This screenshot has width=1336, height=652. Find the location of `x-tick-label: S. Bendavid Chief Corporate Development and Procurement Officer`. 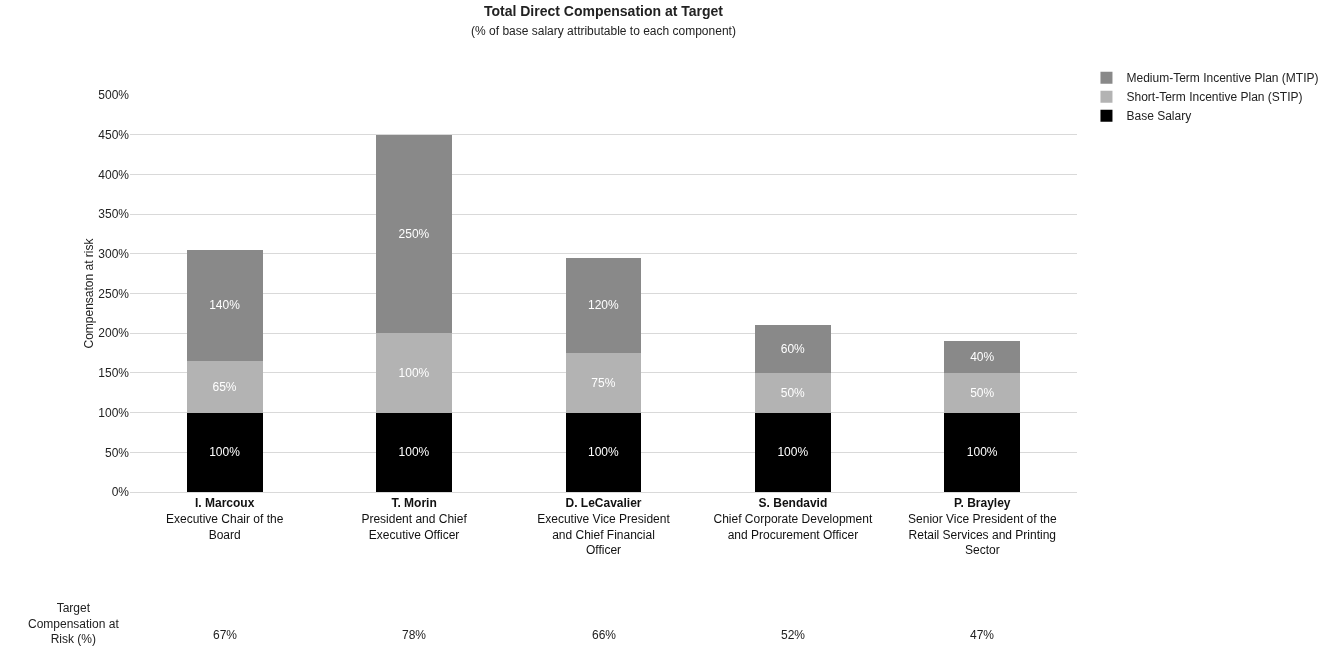

x-tick-label: S. Bendavid Chief Corporate Development and Procurement Officer is located at coordinates (793, 519).